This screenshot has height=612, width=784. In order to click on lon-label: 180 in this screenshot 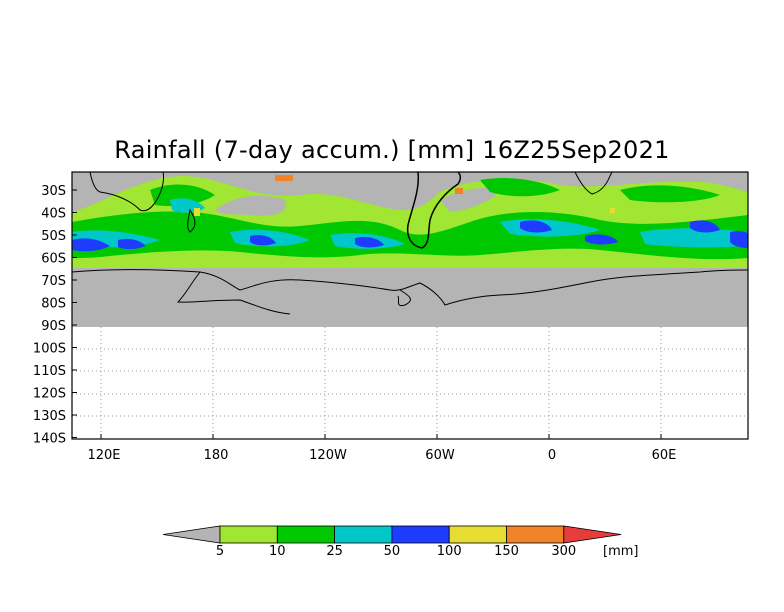, I will do `click(216, 455)`.